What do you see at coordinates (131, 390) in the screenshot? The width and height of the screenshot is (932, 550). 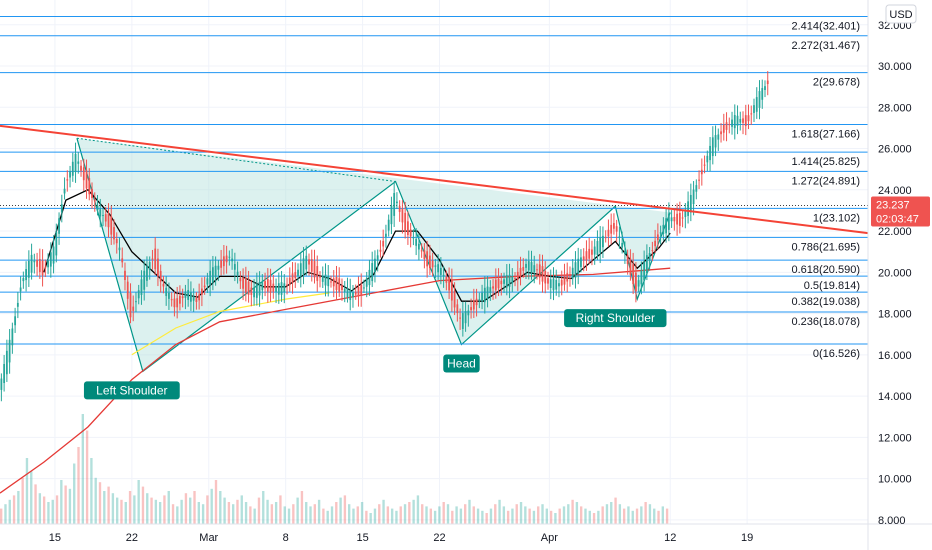 I see `pattern-label: Left Shoulder` at bounding box center [131, 390].